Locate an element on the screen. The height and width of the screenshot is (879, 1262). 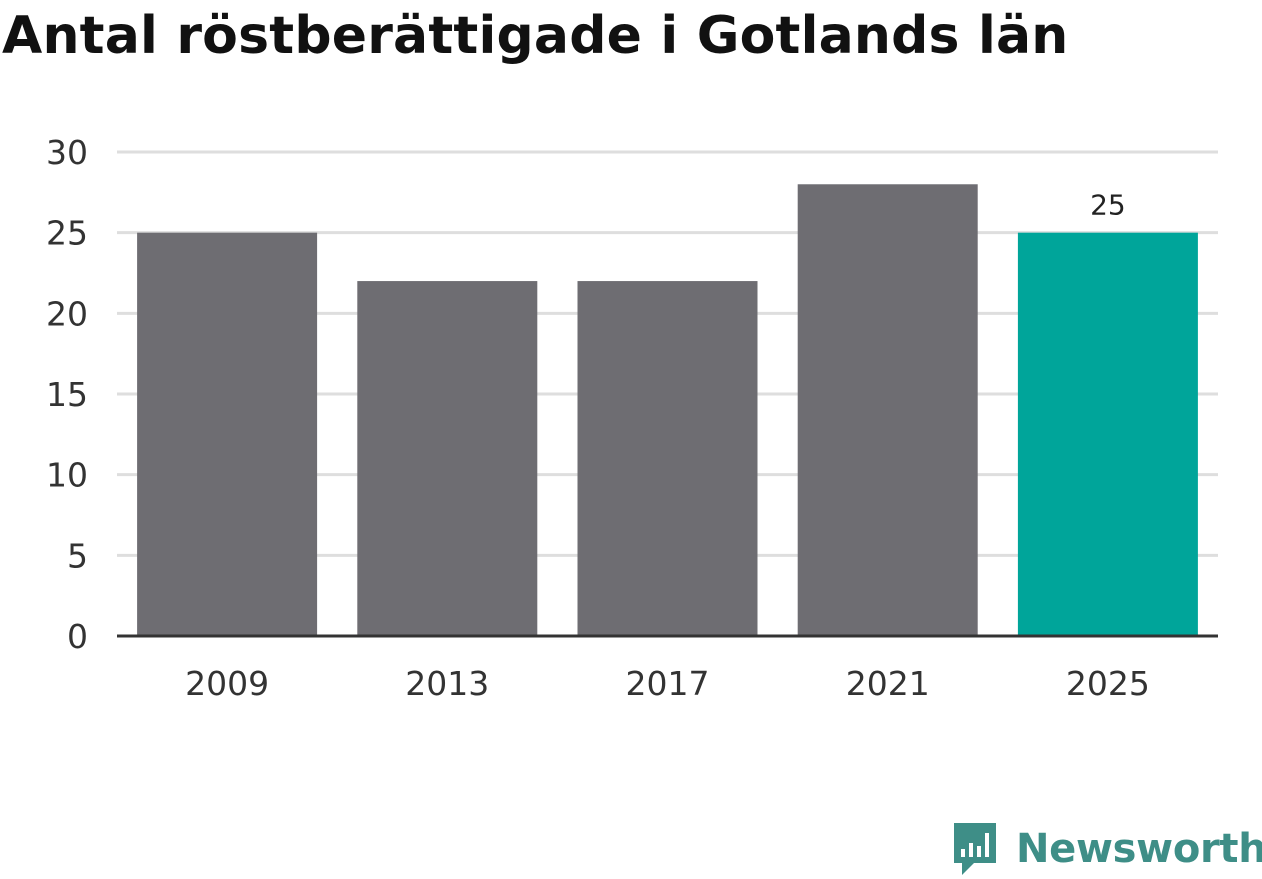
chart-title: Antal röstberättigade i Gotlands län is located at coordinates (535, 36).